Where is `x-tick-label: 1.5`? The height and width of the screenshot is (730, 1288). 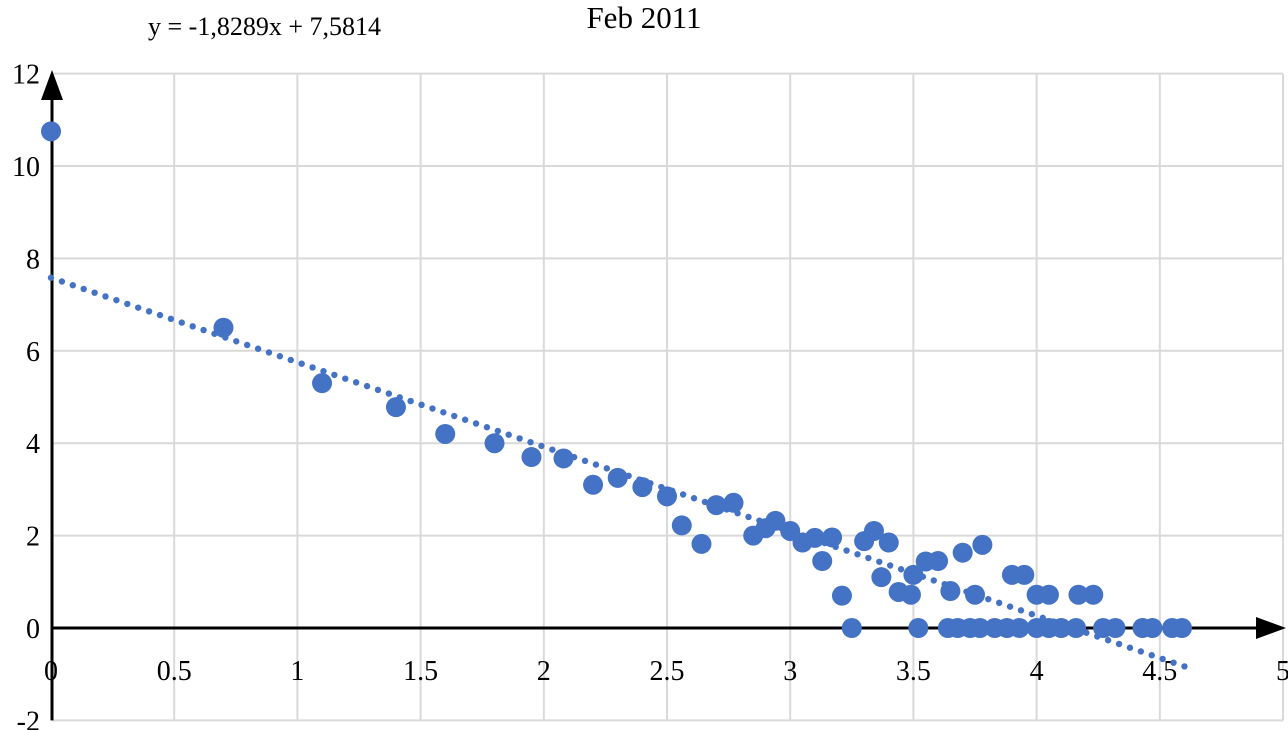
x-tick-label: 1.5 is located at coordinates (420, 671).